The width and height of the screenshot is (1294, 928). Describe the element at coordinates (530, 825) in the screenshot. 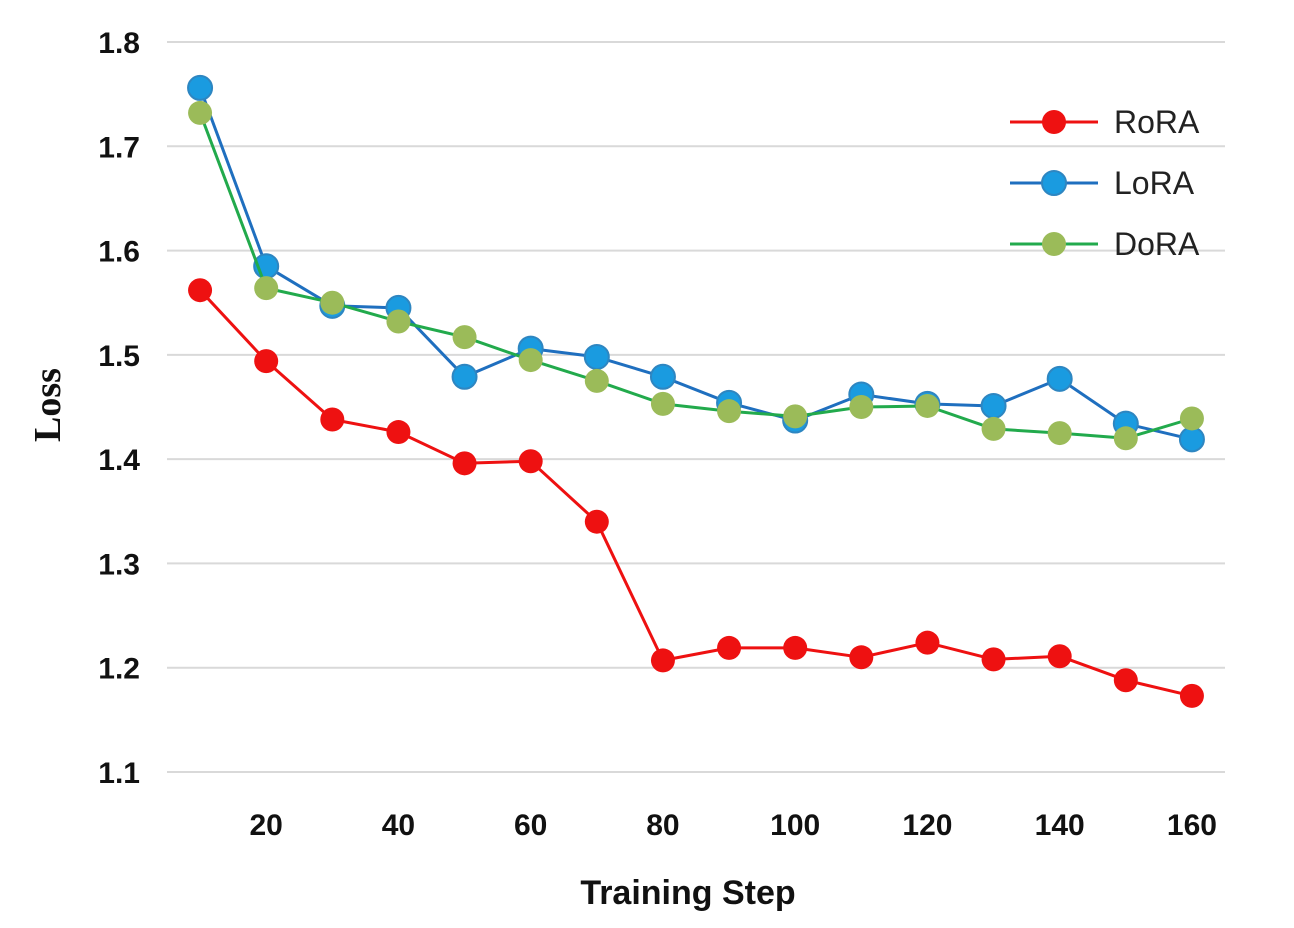

I see `x-tick-label: 60` at that location.